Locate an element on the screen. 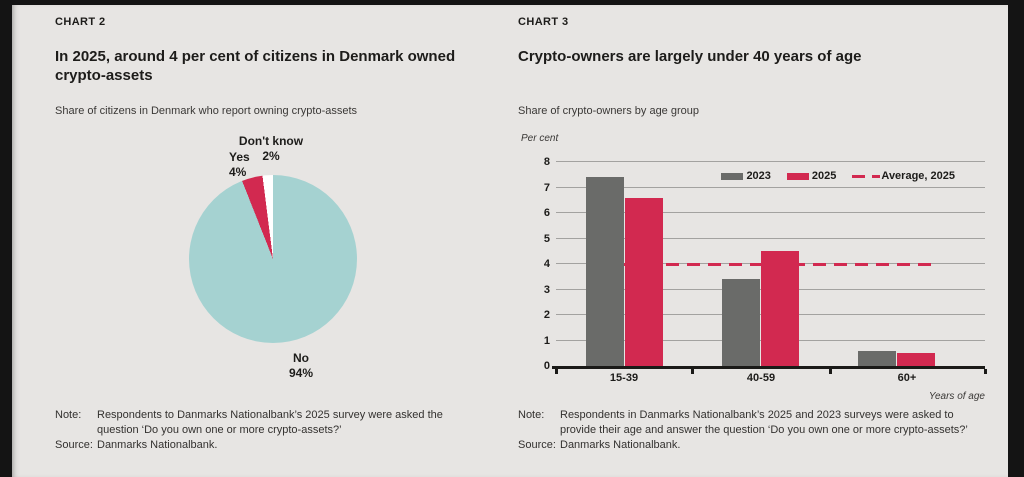 Image resolution: width=1024 pixels, height=477 pixels. pie-label-dont-know: Don't know 2% is located at coordinates (271, 149).